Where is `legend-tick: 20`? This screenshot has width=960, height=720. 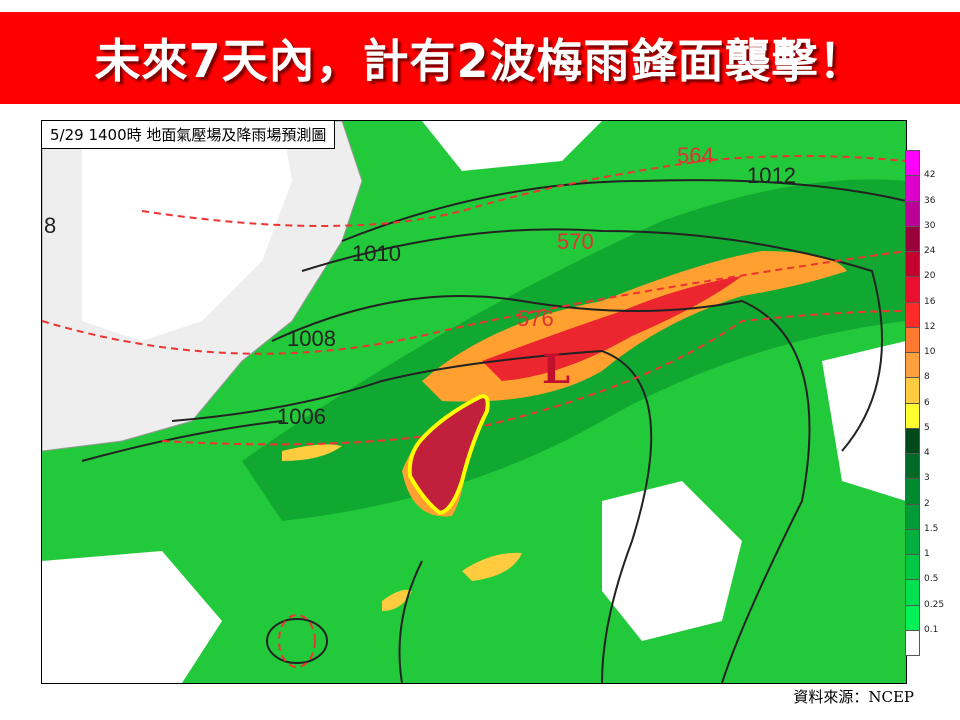 legend-tick: 20 is located at coordinates (930, 276).